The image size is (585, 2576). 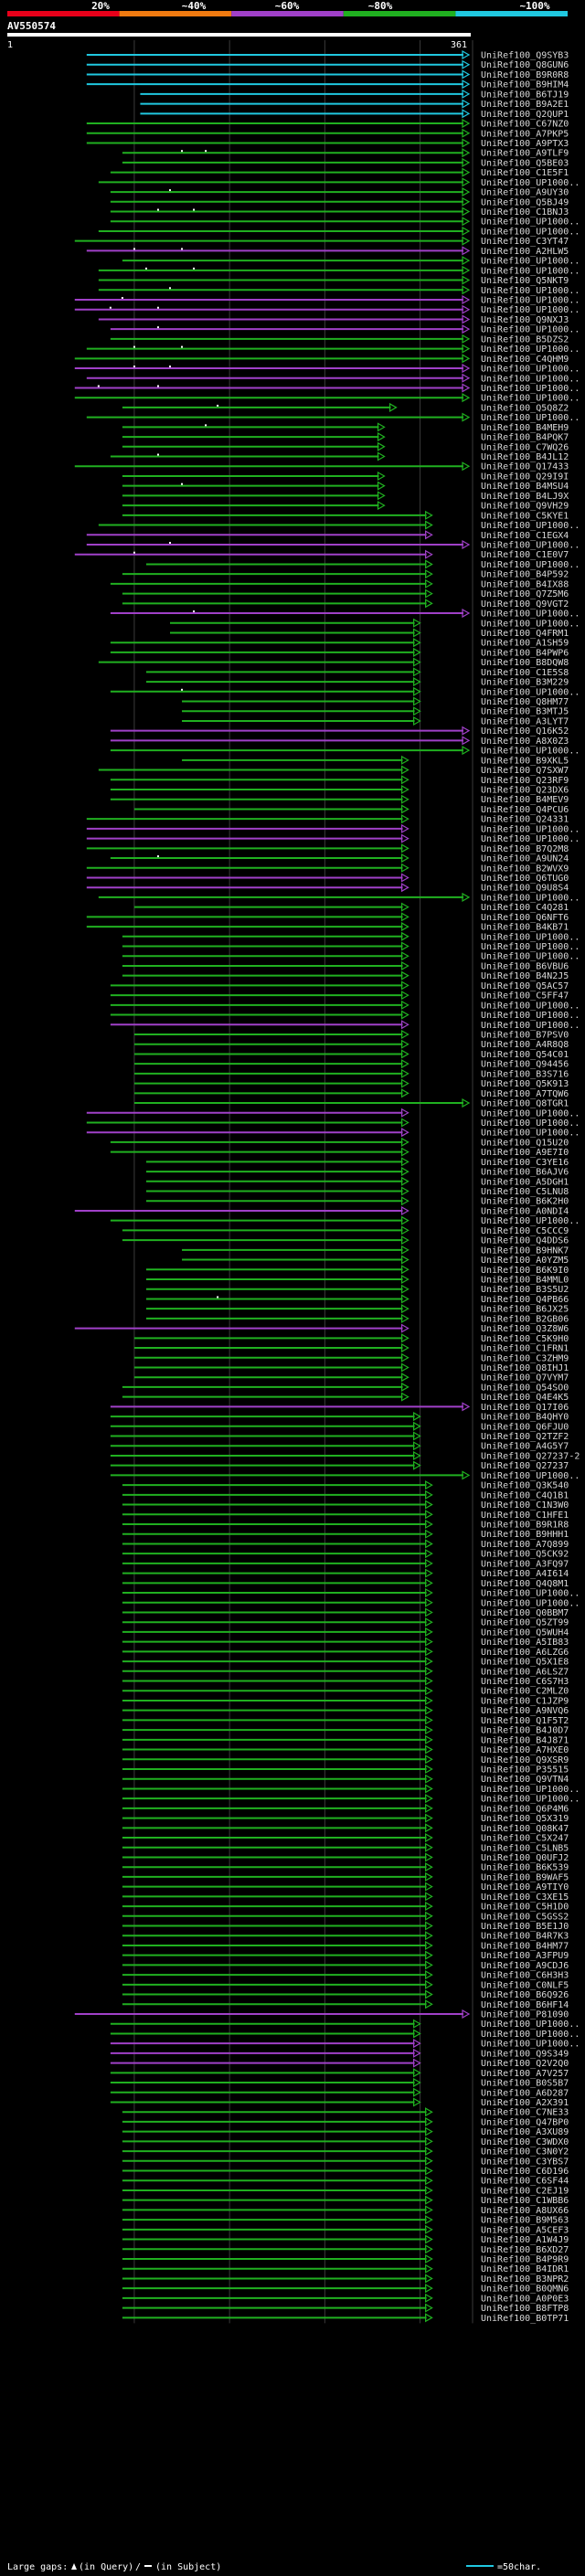 I want to click on hit-row: UniRef100_Q17433, so click(x=322, y=466).